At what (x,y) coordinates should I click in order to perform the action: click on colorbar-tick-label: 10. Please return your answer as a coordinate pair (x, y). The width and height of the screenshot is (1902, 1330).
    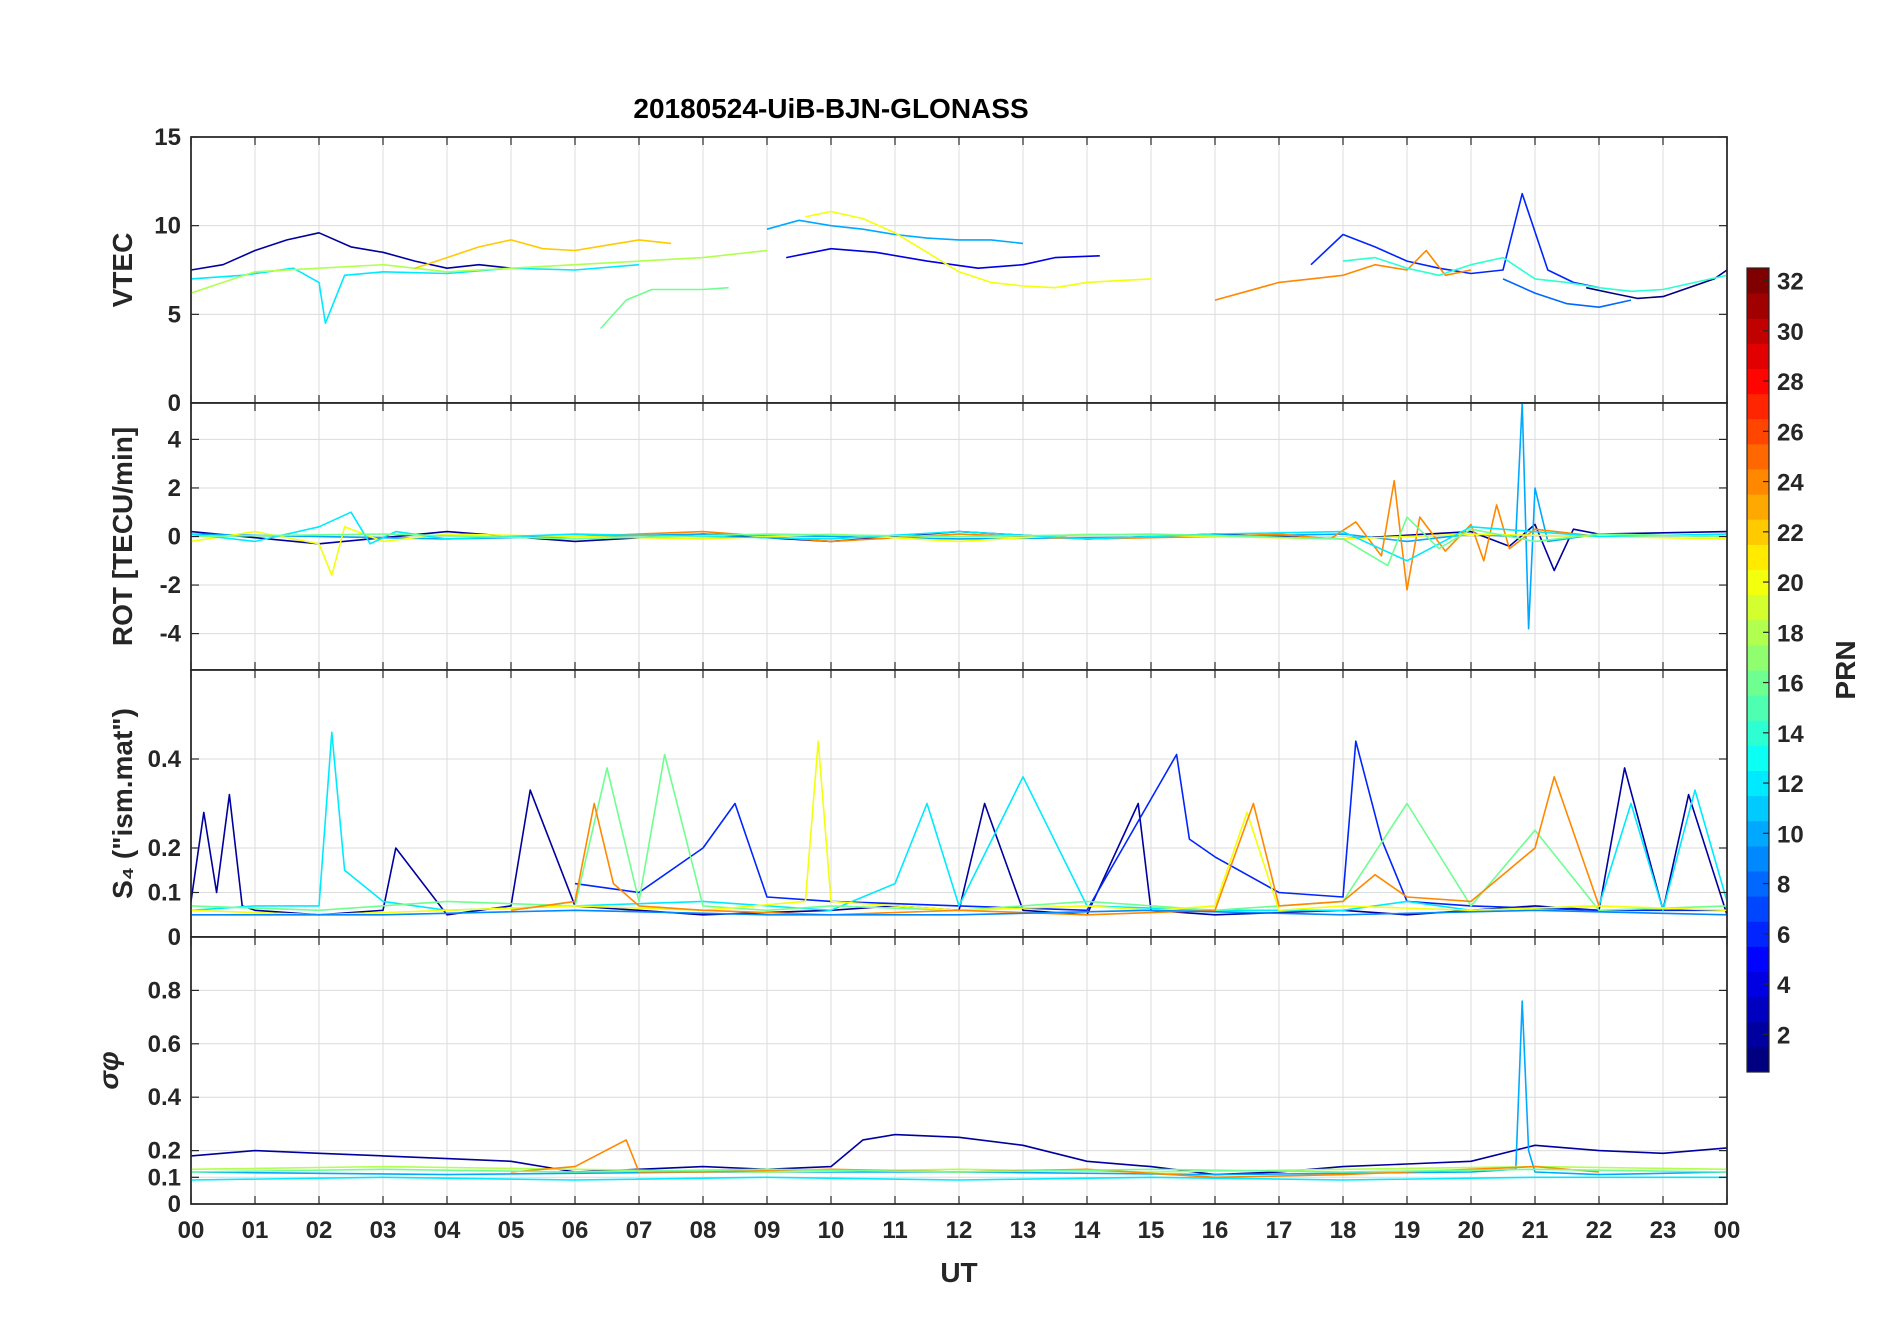
    Looking at the image, I should click on (1790, 834).